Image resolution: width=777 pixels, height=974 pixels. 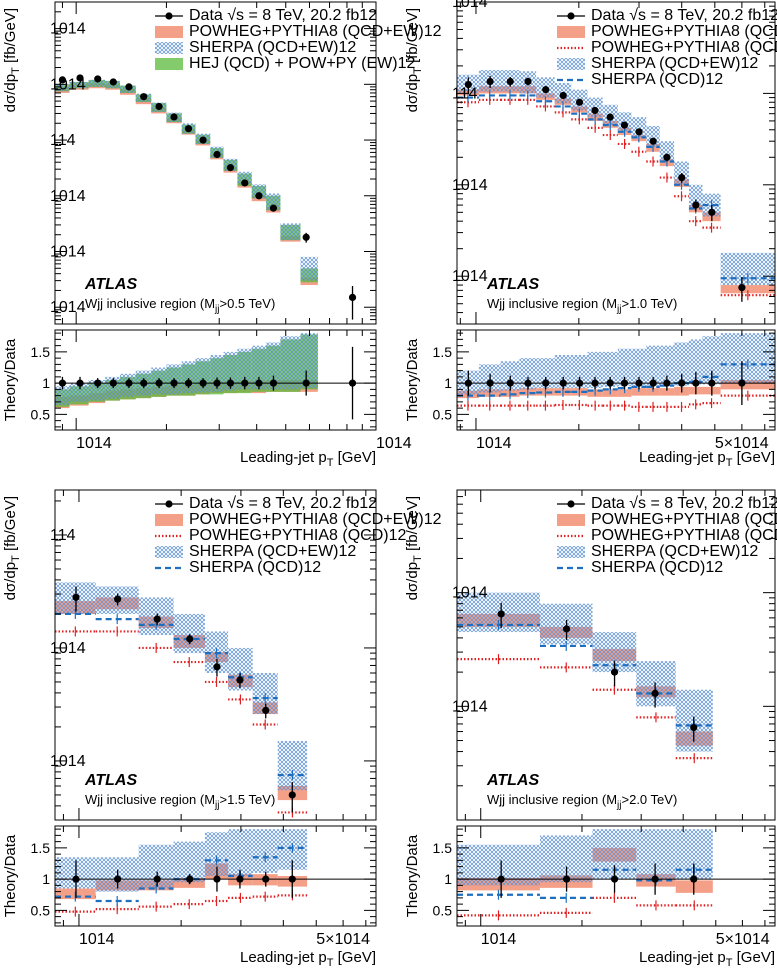 What do you see at coordinates (302, 63) in the screenshot?
I see `start: HEJ (QCD) + POW+PY (EW)12` at bounding box center [302, 63].